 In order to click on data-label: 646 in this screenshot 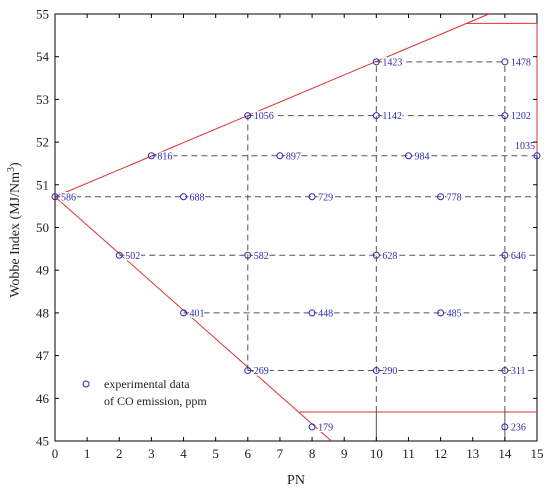, I will do `click(518, 256)`.